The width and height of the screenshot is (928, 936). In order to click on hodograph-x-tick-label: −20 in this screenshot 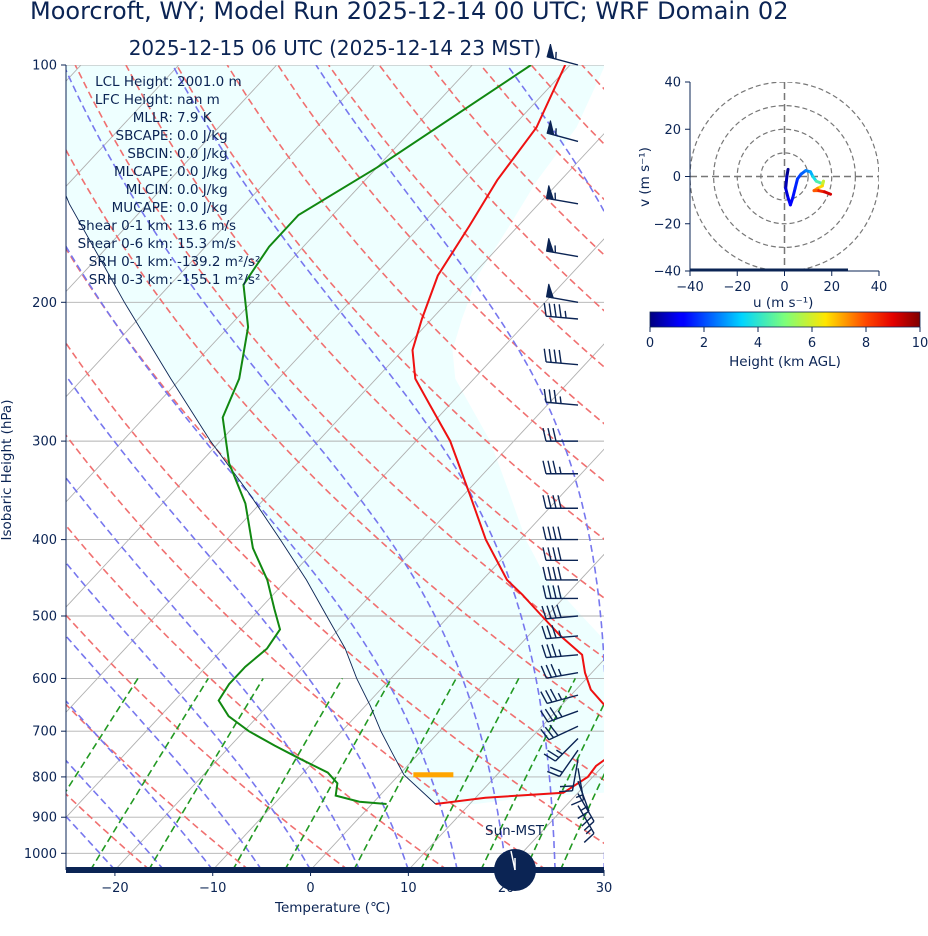, I will do `click(737, 287)`.